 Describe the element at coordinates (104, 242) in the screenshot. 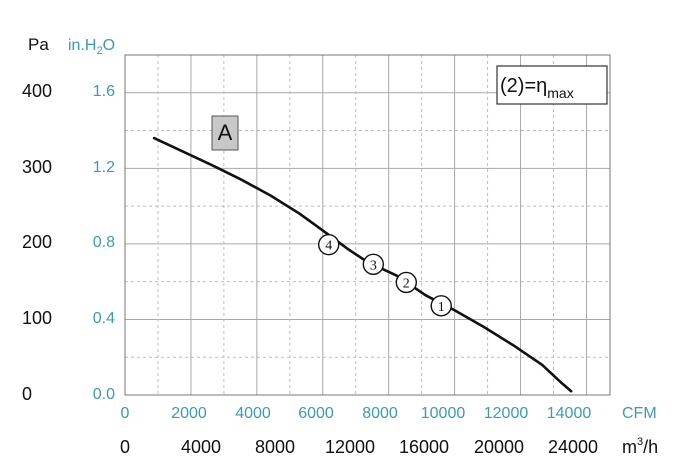

I see `y-right-tick: 0.8` at that location.